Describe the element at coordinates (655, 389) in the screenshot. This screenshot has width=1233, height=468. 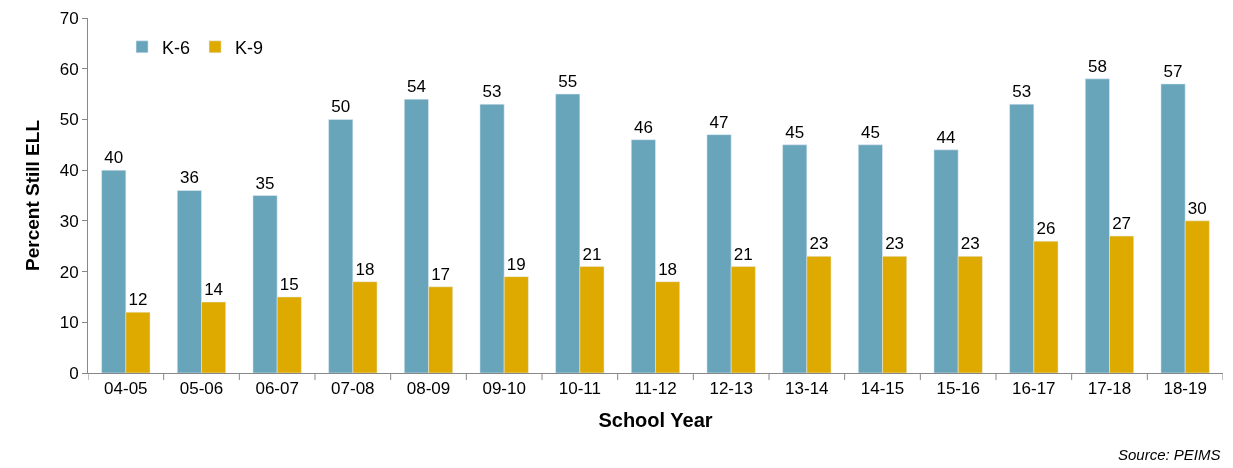
I see `x-tick-label: 11-12` at that location.